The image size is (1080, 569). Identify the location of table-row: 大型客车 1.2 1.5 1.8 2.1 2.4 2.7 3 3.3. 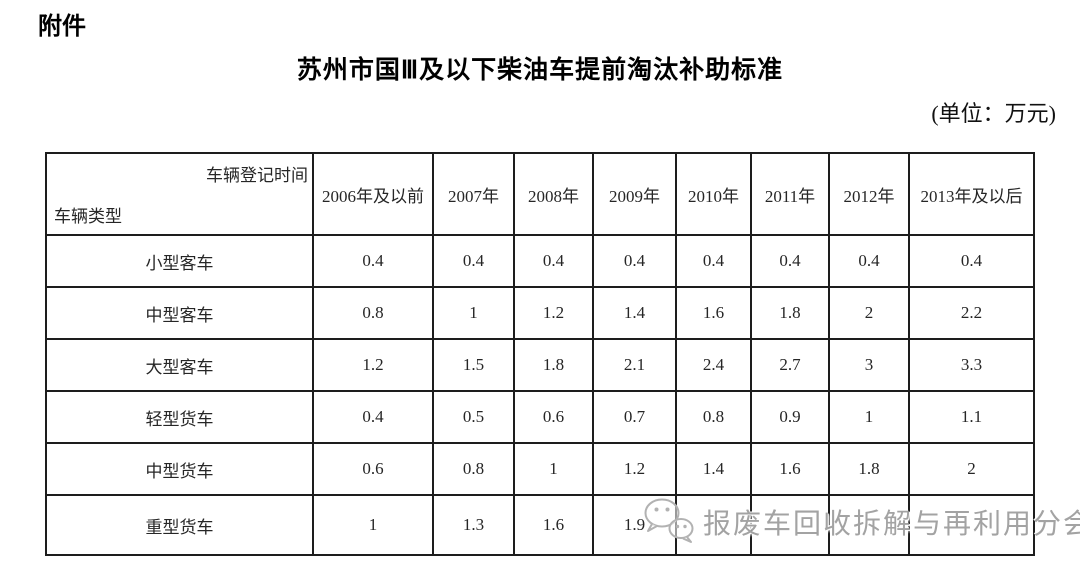
(540, 365).